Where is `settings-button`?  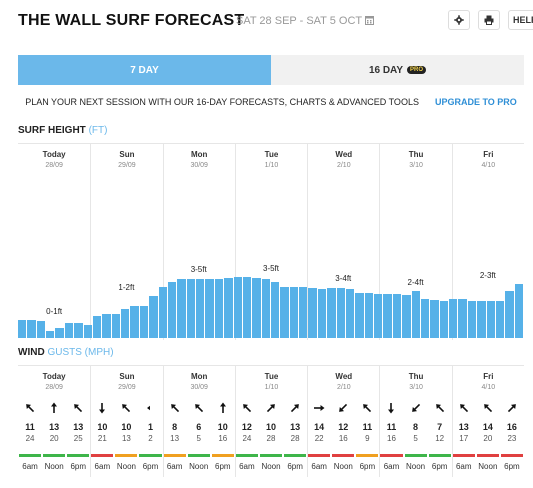
settings-button is located at coordinates (459, 20).